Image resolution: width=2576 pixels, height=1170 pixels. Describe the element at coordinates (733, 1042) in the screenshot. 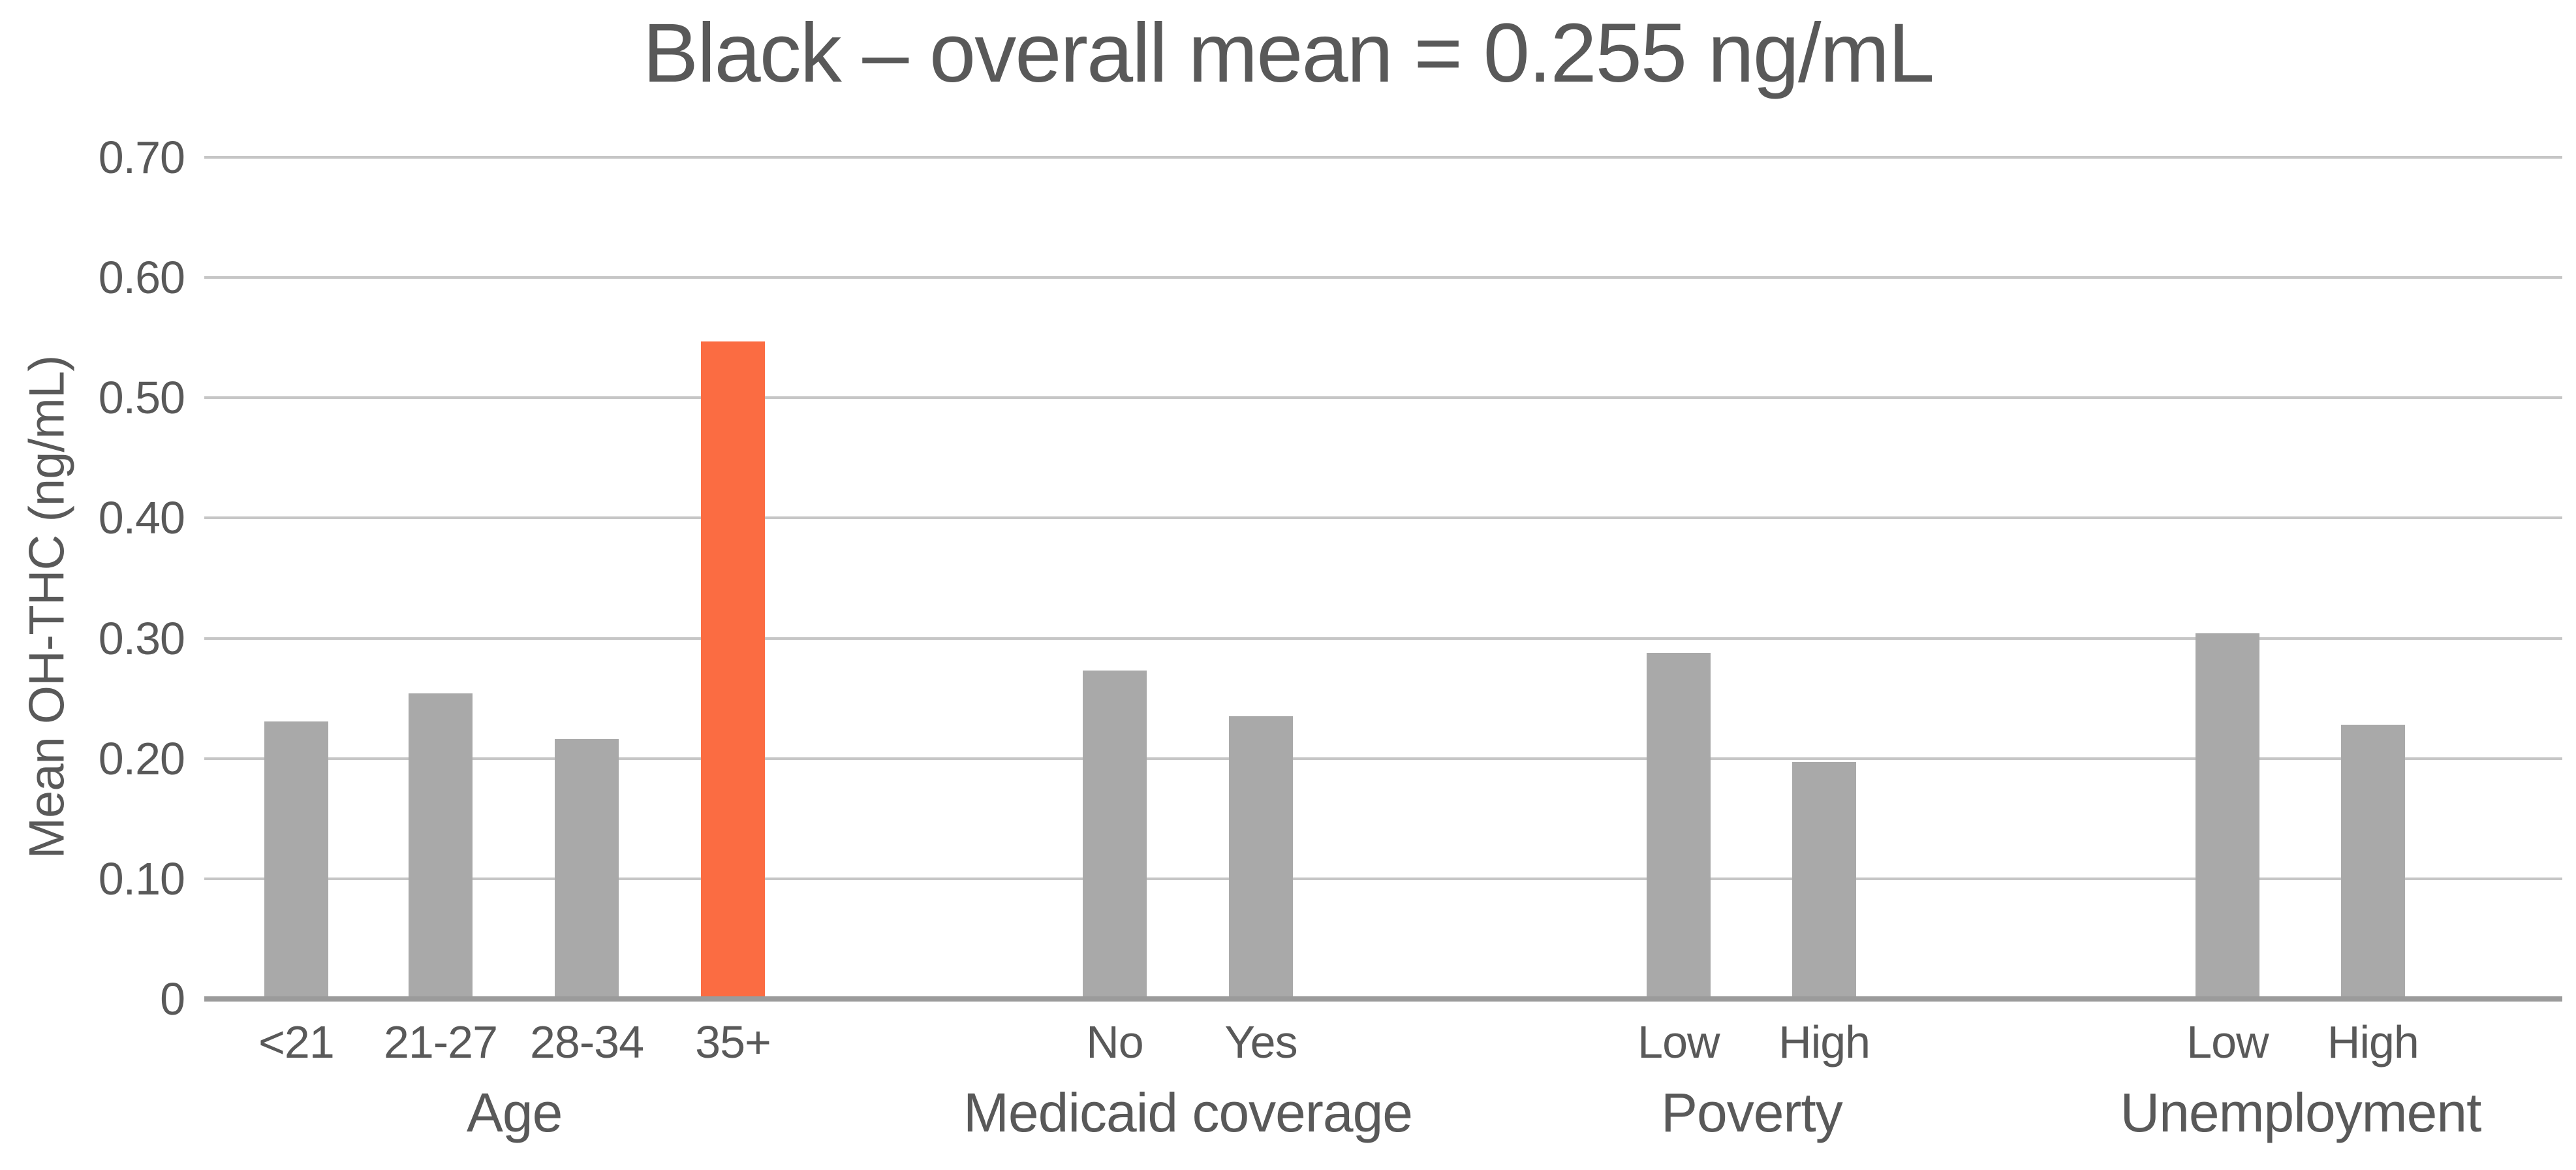

I see `category-label: 35+` at that location.